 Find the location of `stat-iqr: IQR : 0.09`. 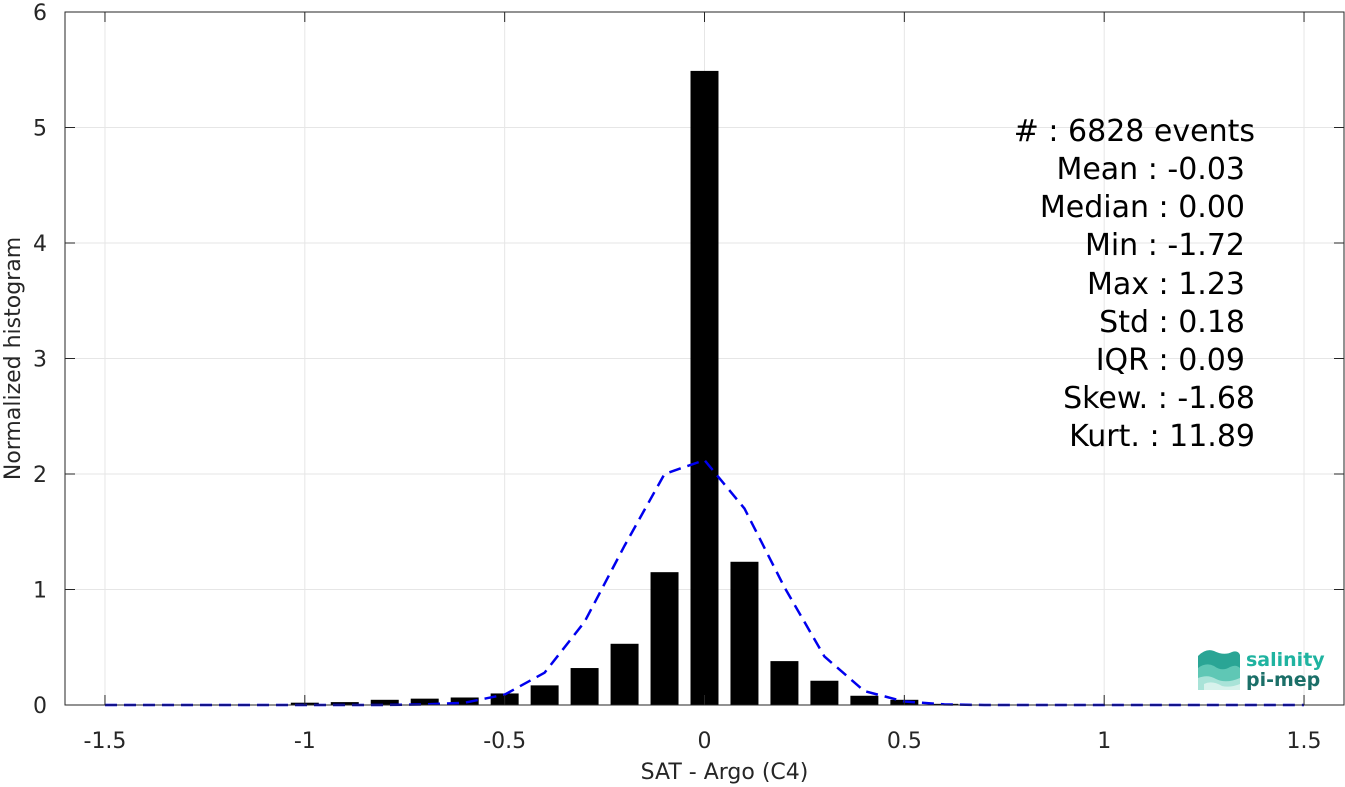

stat-iqr: IQR : 0.09 is located at coordinates (1170, 360).